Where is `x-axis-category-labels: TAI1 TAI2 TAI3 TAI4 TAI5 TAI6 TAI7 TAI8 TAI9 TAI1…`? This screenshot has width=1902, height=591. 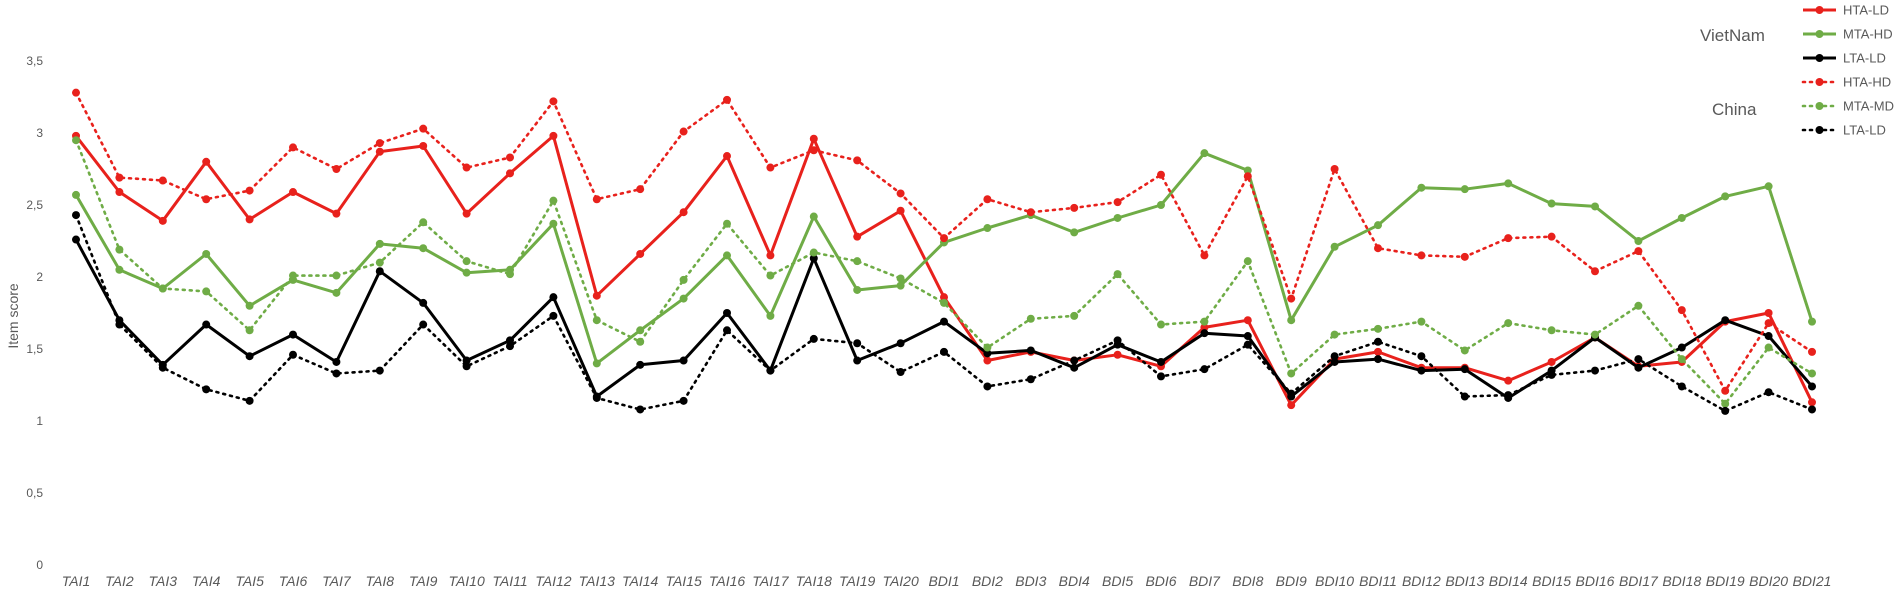
x-axis-category-labels: TAI1 TAI2 TAI3 TAI4 TAI5 TAI6 TAI7 TAI8 TAI9 TAI1… is located at coordinates (947, 581).